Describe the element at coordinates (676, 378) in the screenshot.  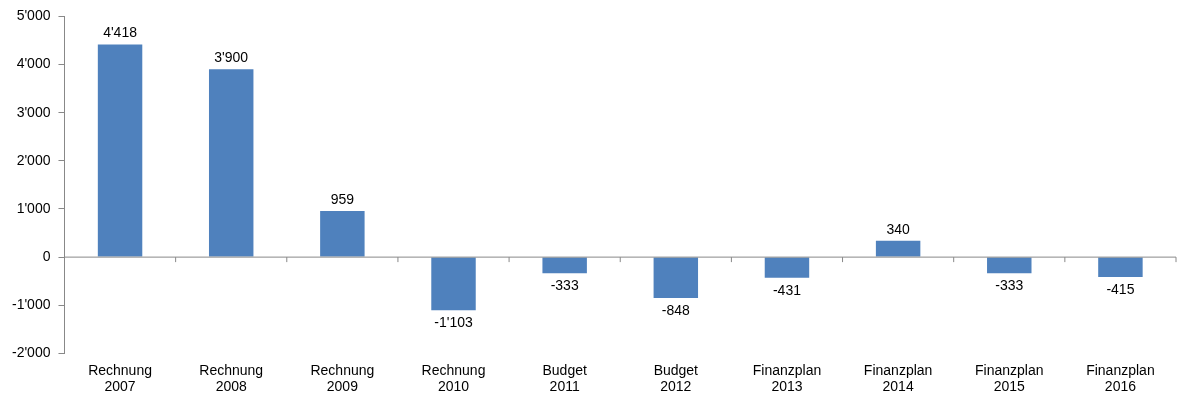
I see `x-tick-label: Budget 2012` at that location.